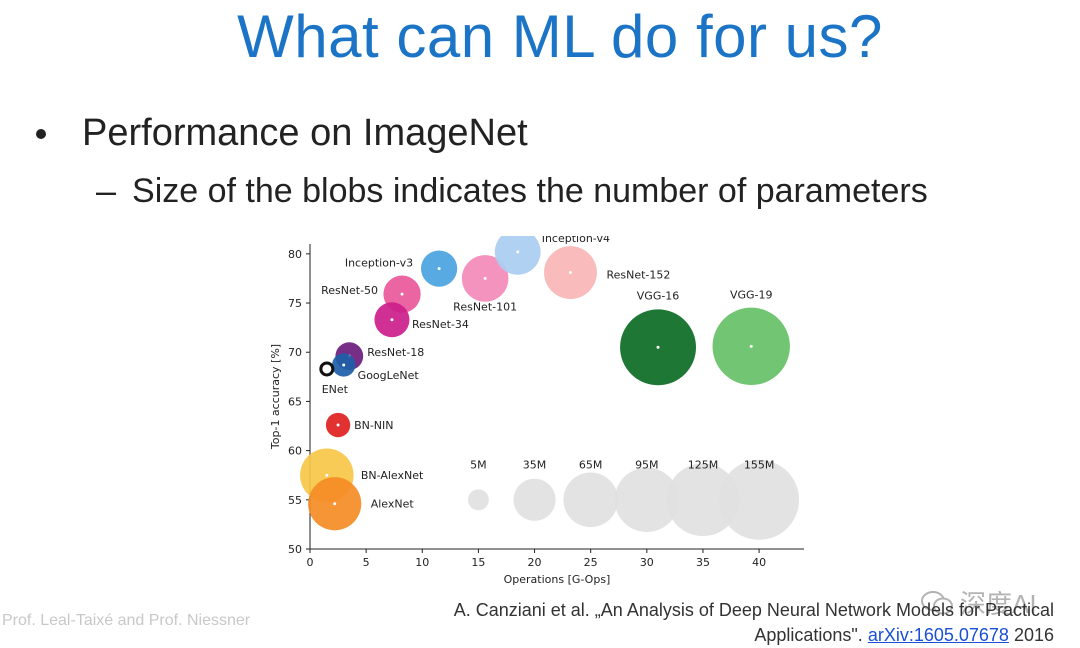  I want to click on arxiv-link: arXiv:1605.07678, so click(938, 635).